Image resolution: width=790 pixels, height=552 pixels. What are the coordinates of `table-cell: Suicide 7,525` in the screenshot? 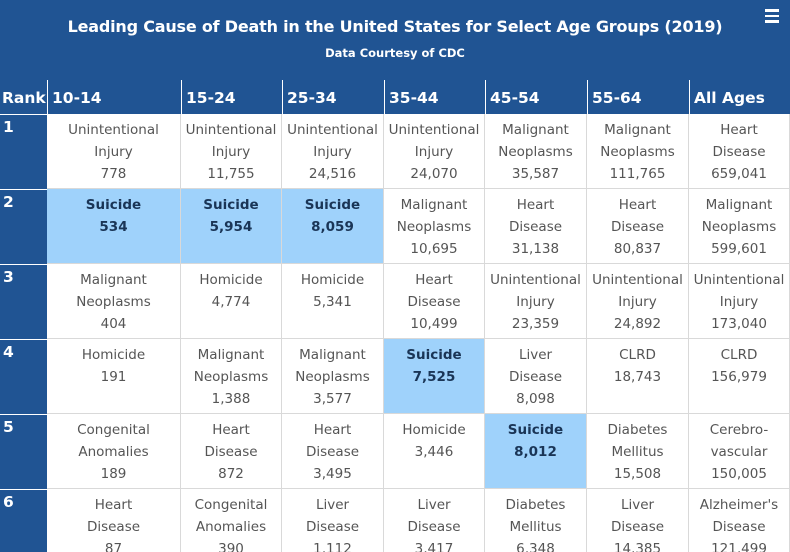 It's located at (434, 376).